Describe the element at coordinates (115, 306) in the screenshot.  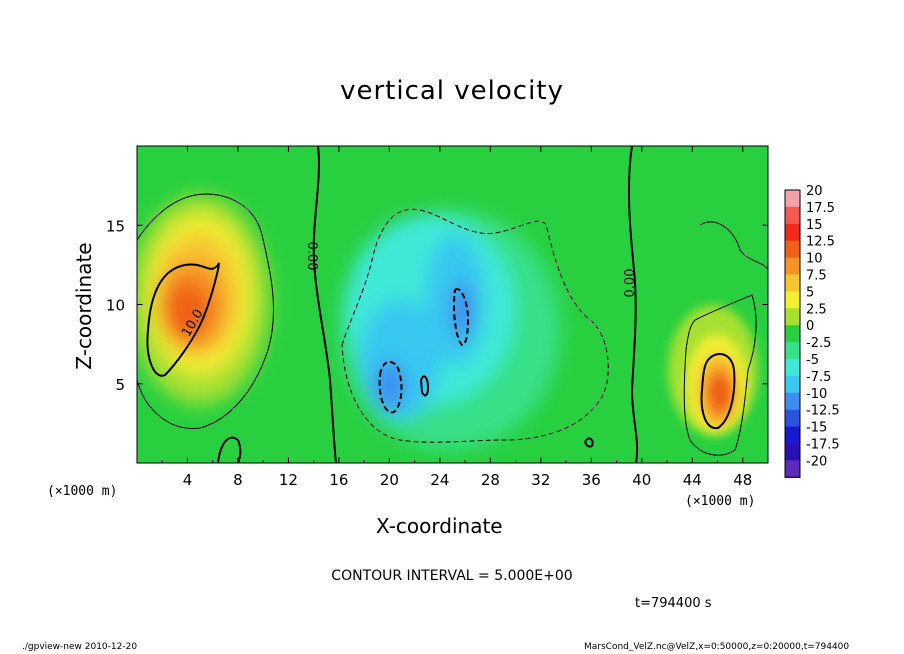
I see `y-tick-label: 10` at that location.